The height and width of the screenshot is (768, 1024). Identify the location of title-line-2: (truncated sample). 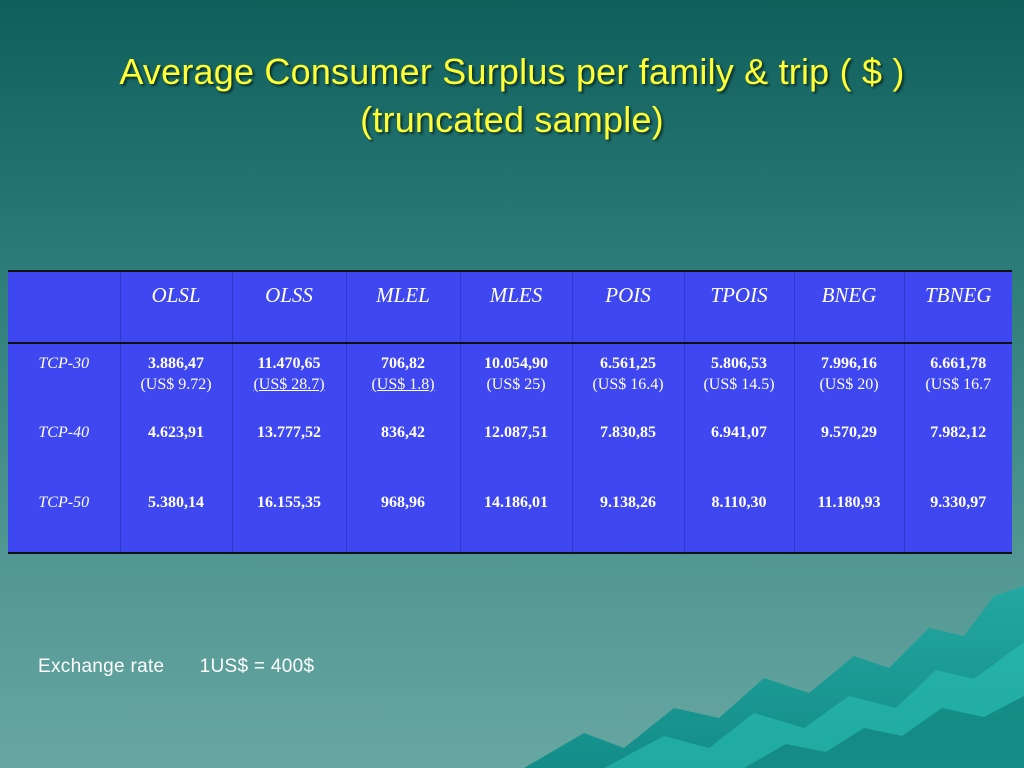
(512, 119).